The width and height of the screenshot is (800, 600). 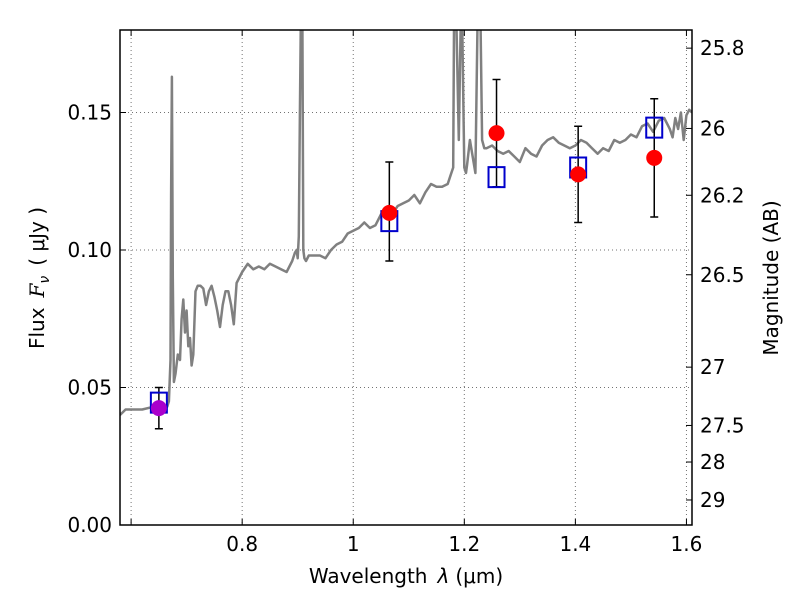 I want to click on x-axis-label-symbol: λ, so click(x=443, y=576).